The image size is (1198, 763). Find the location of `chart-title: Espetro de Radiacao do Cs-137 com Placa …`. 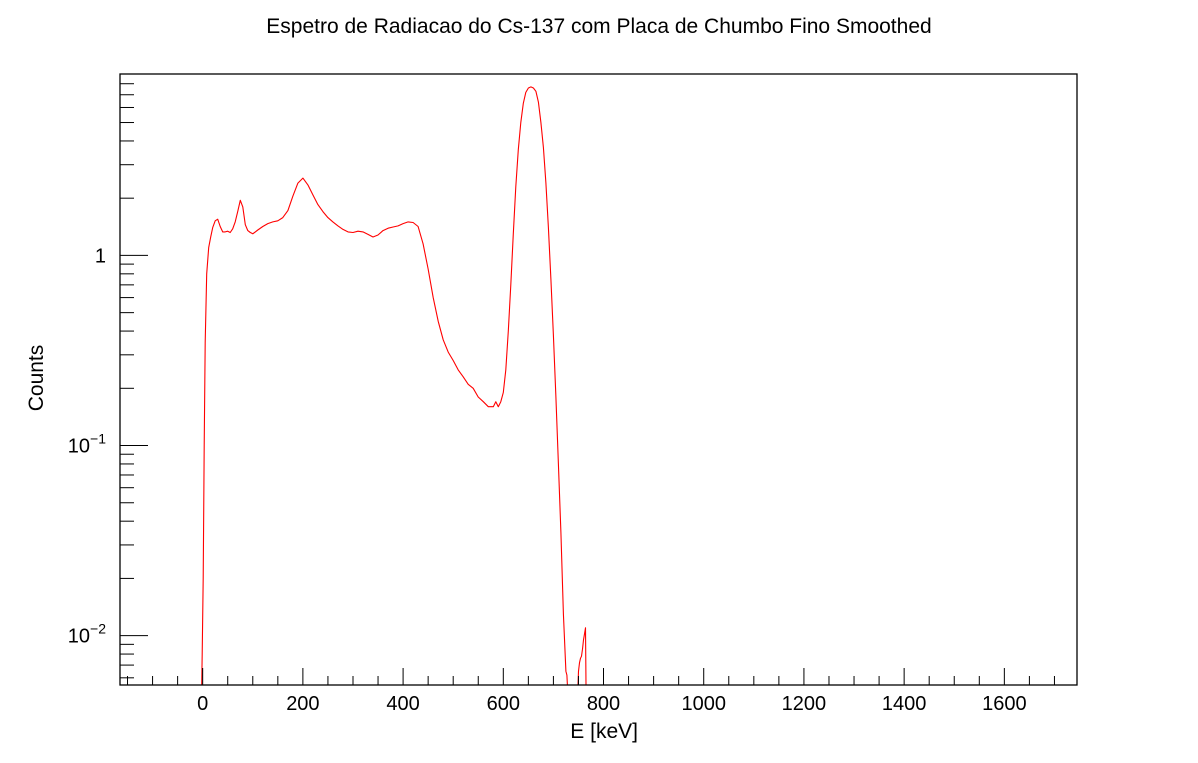

chart-title: Espetro de Radiacao do Cs-137 com Placa … is located at coordinates (598, 26).